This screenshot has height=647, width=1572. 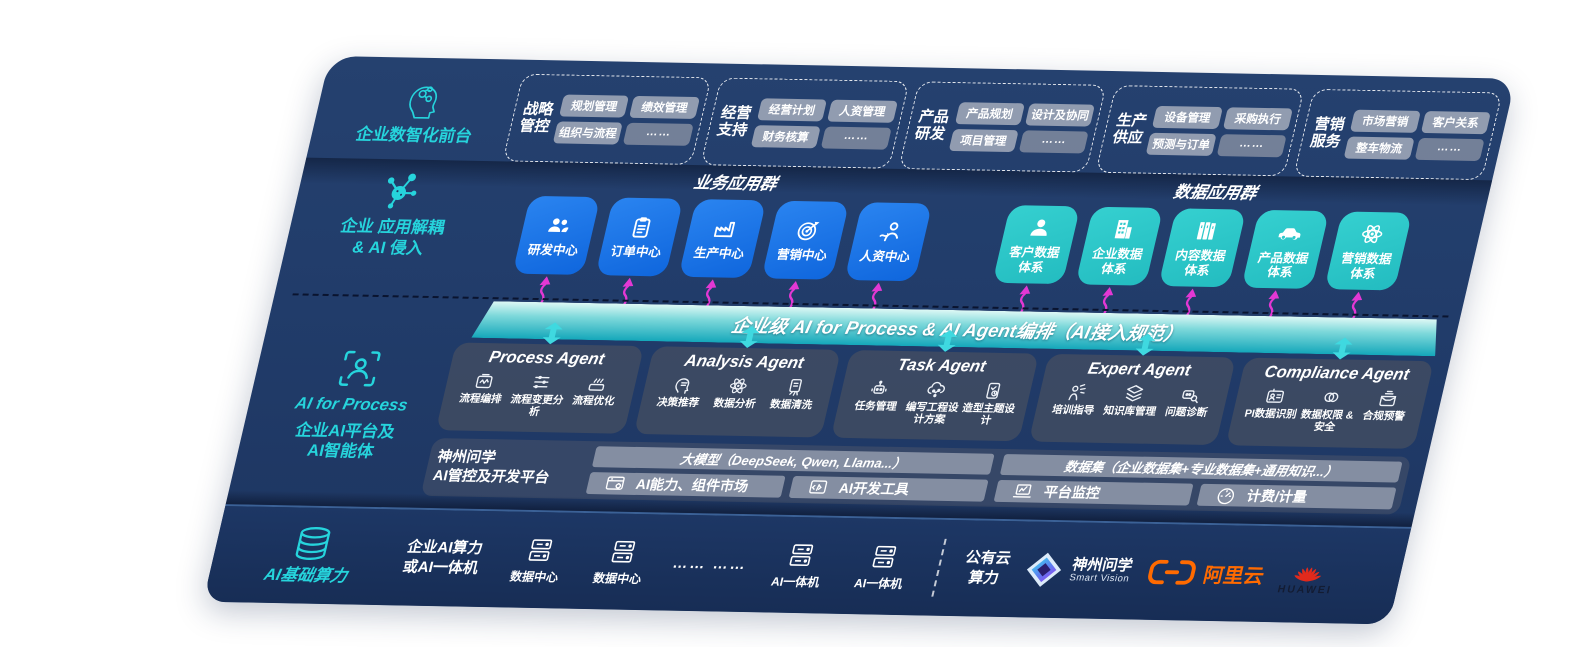 I want to click on flow-optimize-icon, so click(x=596, y=384).